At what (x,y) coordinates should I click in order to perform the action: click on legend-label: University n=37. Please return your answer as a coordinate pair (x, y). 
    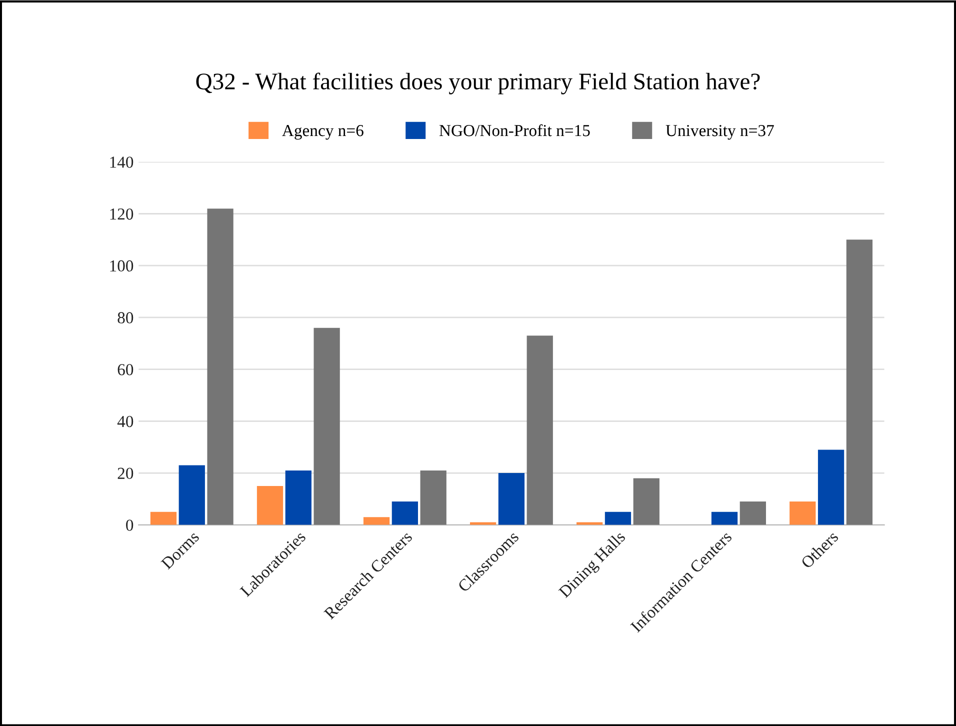
    Looking at the image, I should click on (720, 132).